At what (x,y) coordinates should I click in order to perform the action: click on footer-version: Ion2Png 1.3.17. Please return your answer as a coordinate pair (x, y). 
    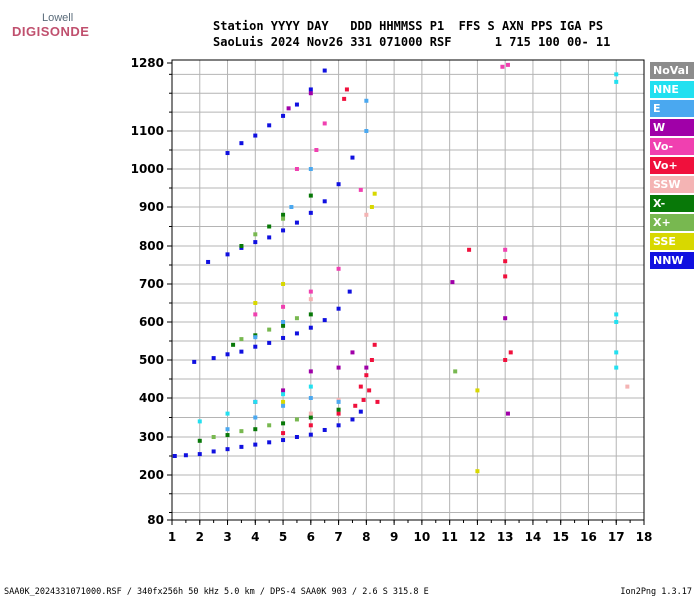
    Looking at the image, I should click on (656, 592).